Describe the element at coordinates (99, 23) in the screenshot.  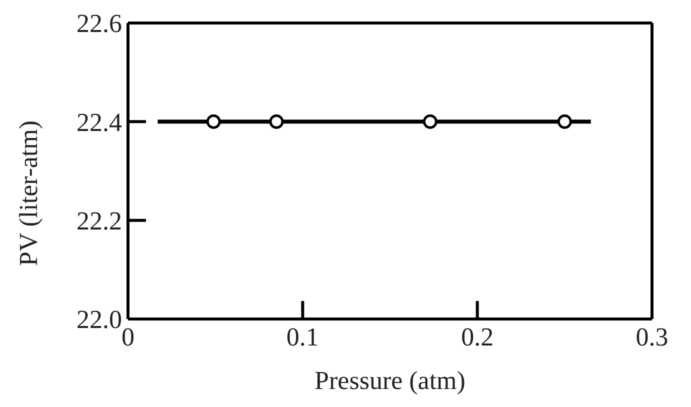
I see `y-tick-label: 22.6` at that location.